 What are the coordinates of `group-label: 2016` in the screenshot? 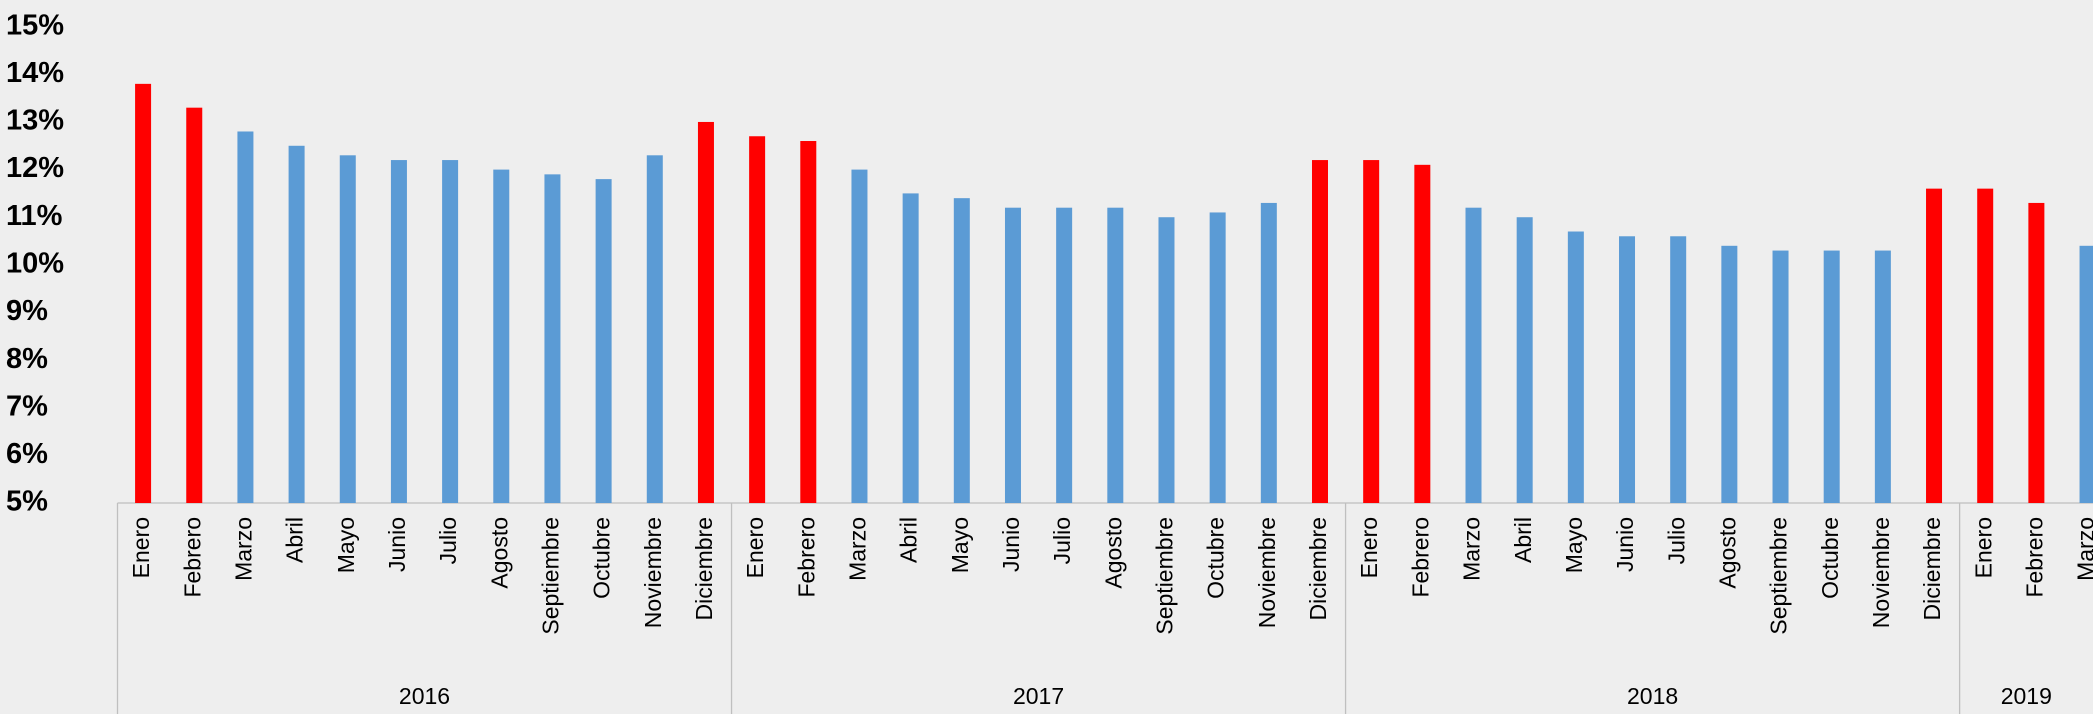 It's located at (424, 696).